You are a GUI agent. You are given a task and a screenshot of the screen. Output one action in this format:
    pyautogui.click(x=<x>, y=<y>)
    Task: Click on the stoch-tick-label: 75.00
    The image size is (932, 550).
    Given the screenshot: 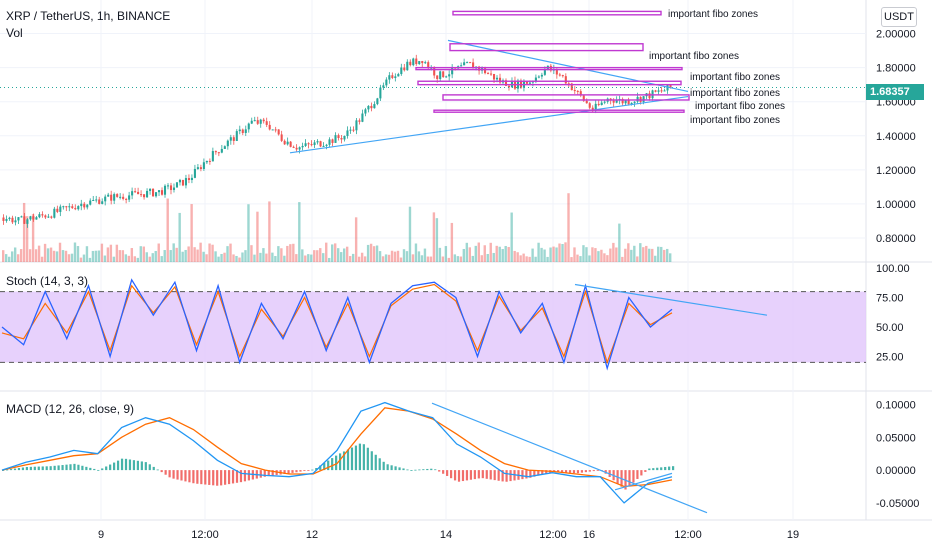 What is the action you would take?
    pyautogui.click(x=890, y=299)
    